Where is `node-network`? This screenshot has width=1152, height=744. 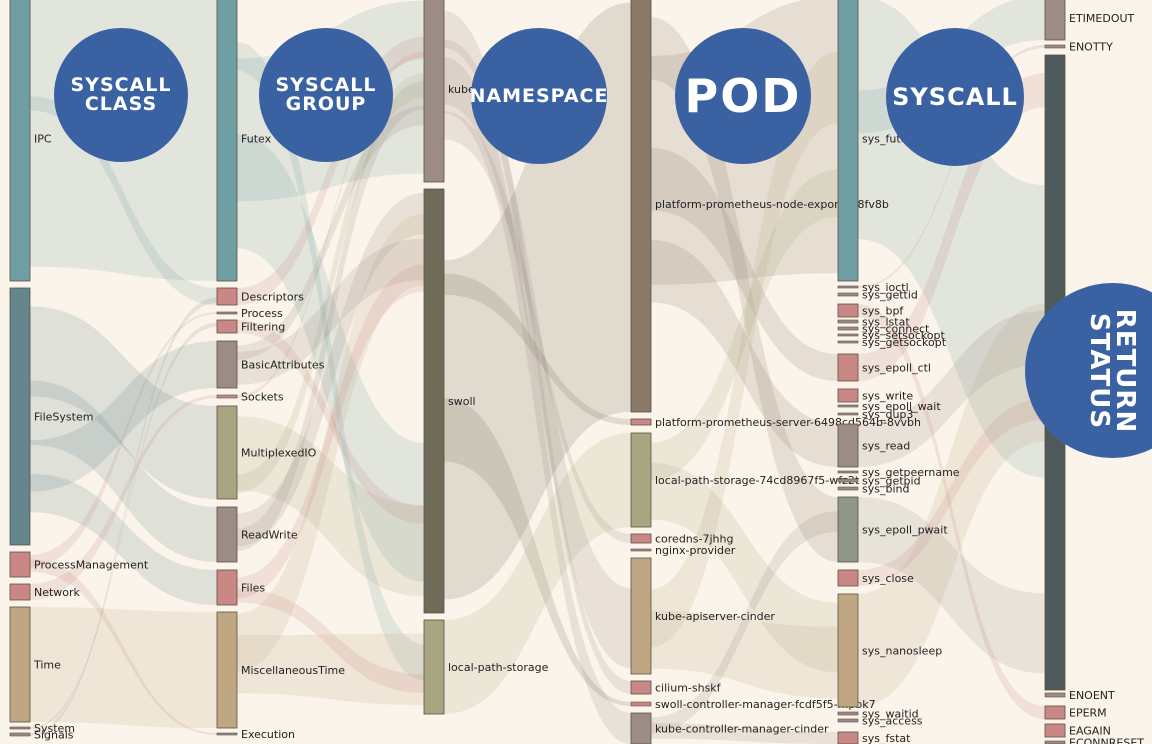
node-network is located at coordinates (20, 592).